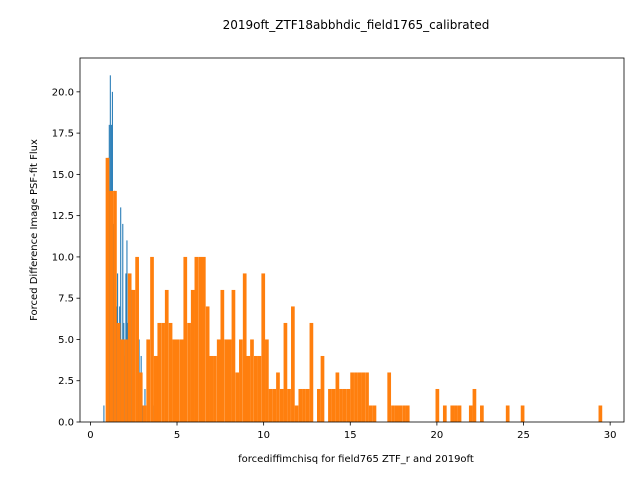 This screenshot has width=640, height=480. Describe the element at coordinates (63, 257) in the screenshot. I see `y-tick-label: 10.0` at that location.